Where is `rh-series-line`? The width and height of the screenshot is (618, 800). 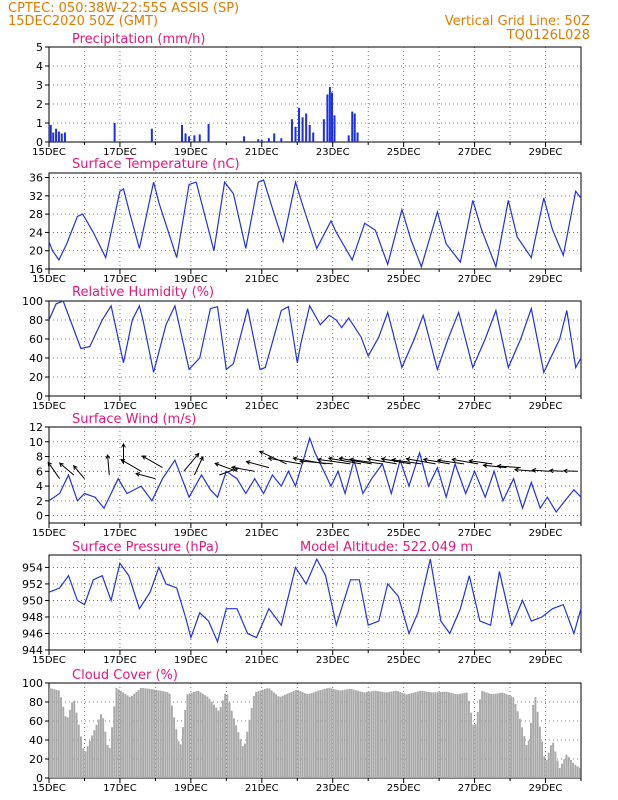
rh-series-line is located at coordinates (315, 337).